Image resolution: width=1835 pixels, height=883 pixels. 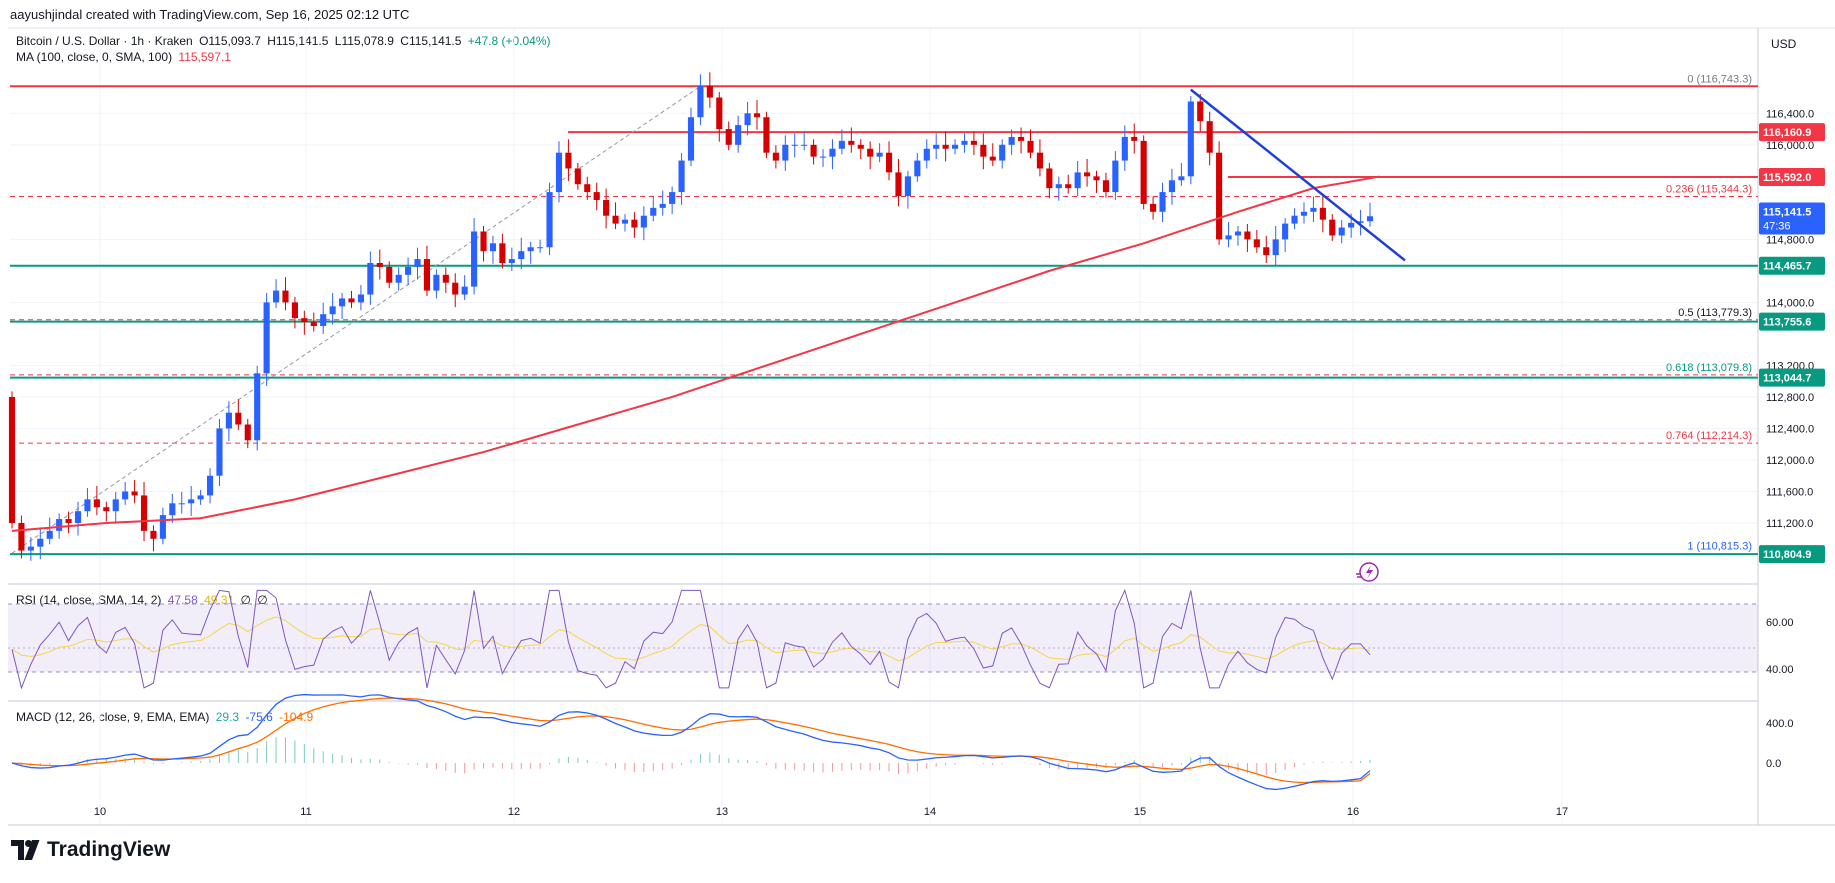 What do you see at coordinates (1780, 670) in the screenshot?
I see `rsi-tick-1: 40.00` at bounding box center [1780, 670].